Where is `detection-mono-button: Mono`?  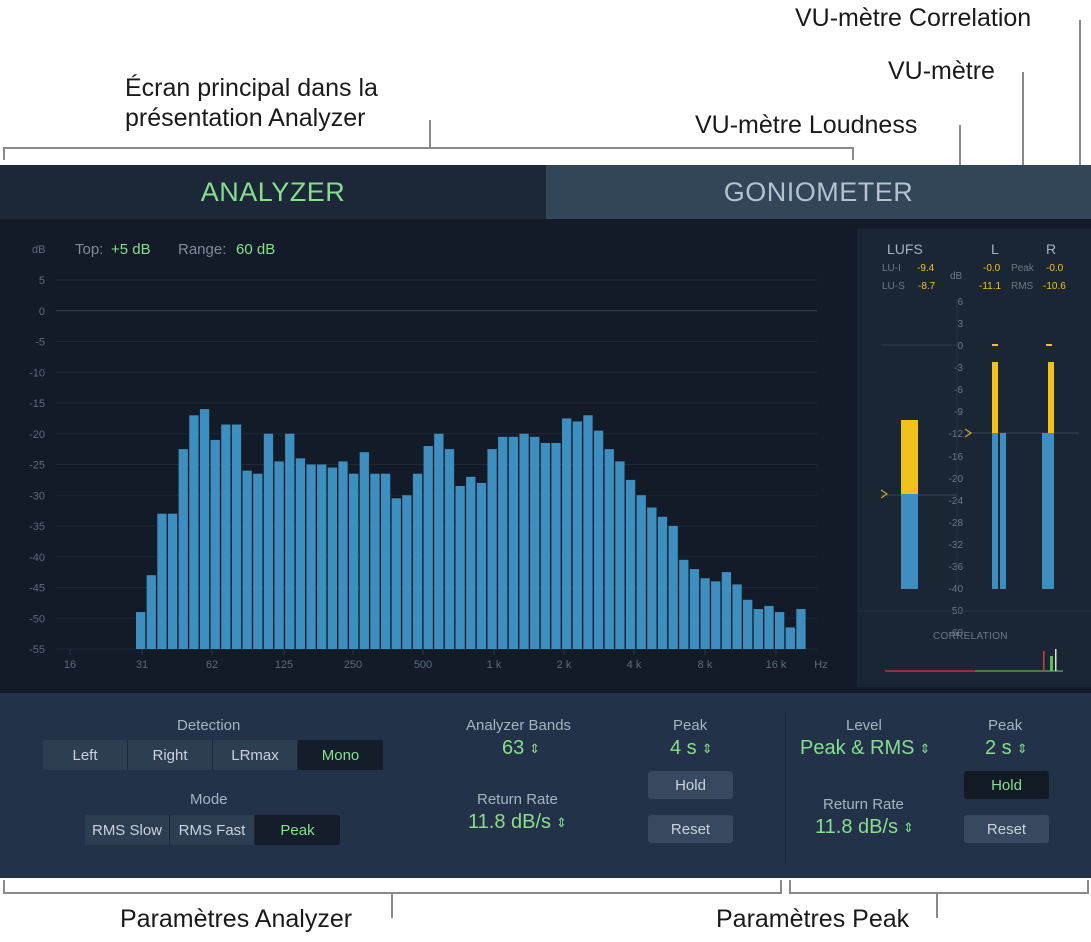
detection-mono-button: Mono is located at coordinates (340, 755).